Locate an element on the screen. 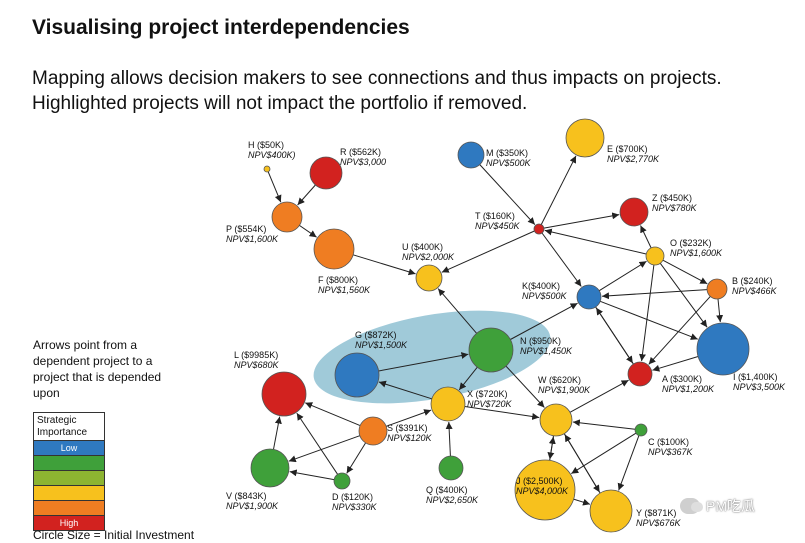  dependency-arrow-c-w is located at coordinates (604, 424).